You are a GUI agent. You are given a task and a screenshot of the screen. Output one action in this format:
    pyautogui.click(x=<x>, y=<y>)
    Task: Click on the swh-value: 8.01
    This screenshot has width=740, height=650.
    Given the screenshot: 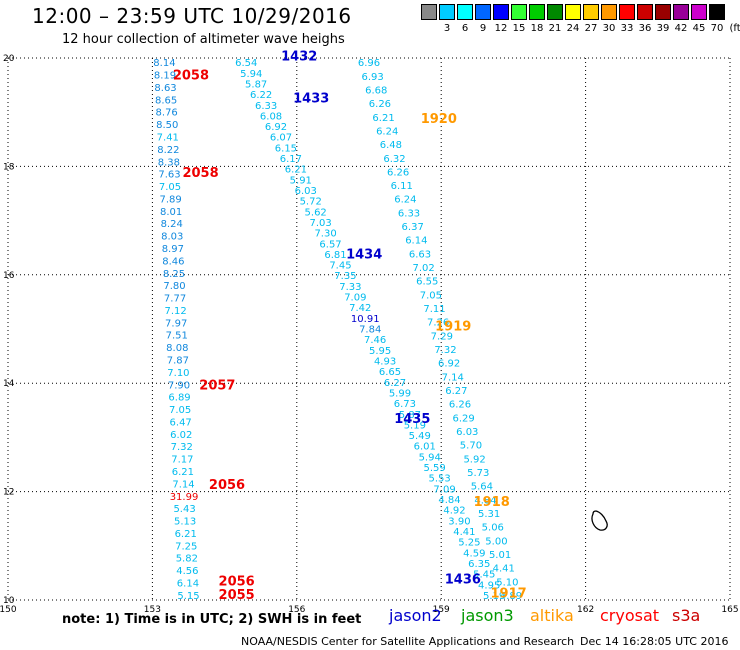 What is the action you would take?
    pyautogui.click(x=171, y=212)
    